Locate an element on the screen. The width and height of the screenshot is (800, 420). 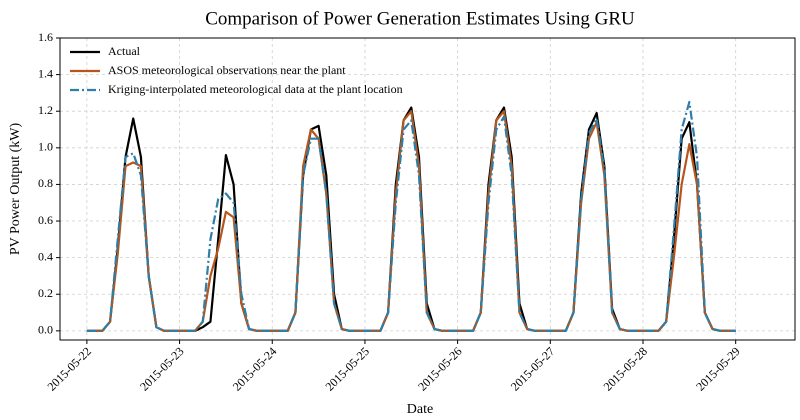
y-tick-label: 1.4 is located at coordinates (45, 73).